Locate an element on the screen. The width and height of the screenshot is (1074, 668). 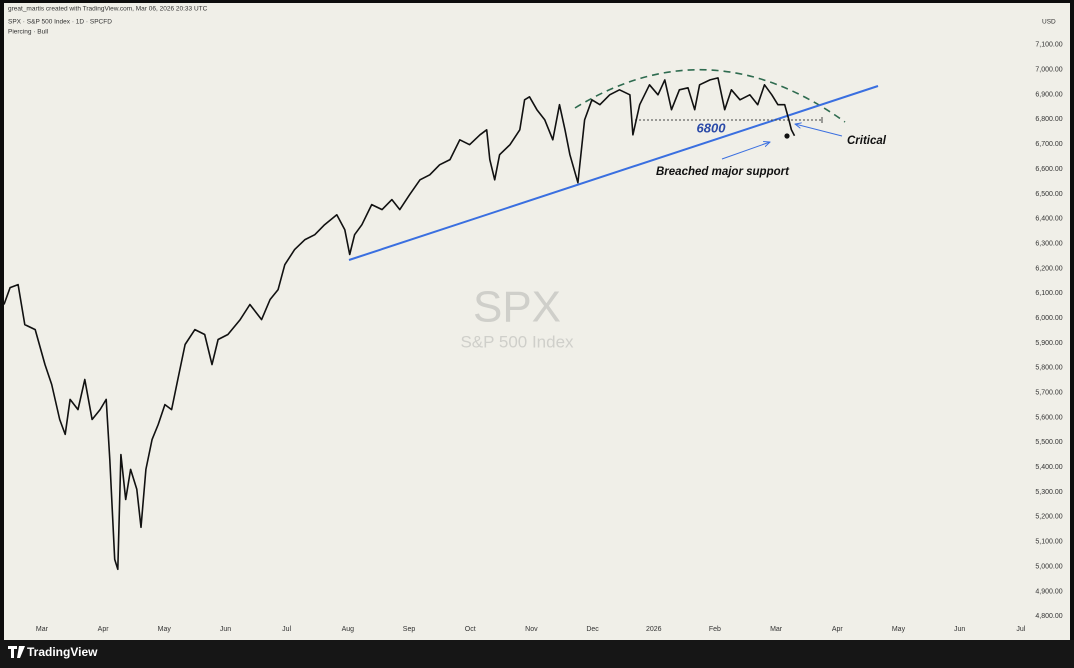
y-tick-label: 4,900.00 is located at coordinates (1048, 591).